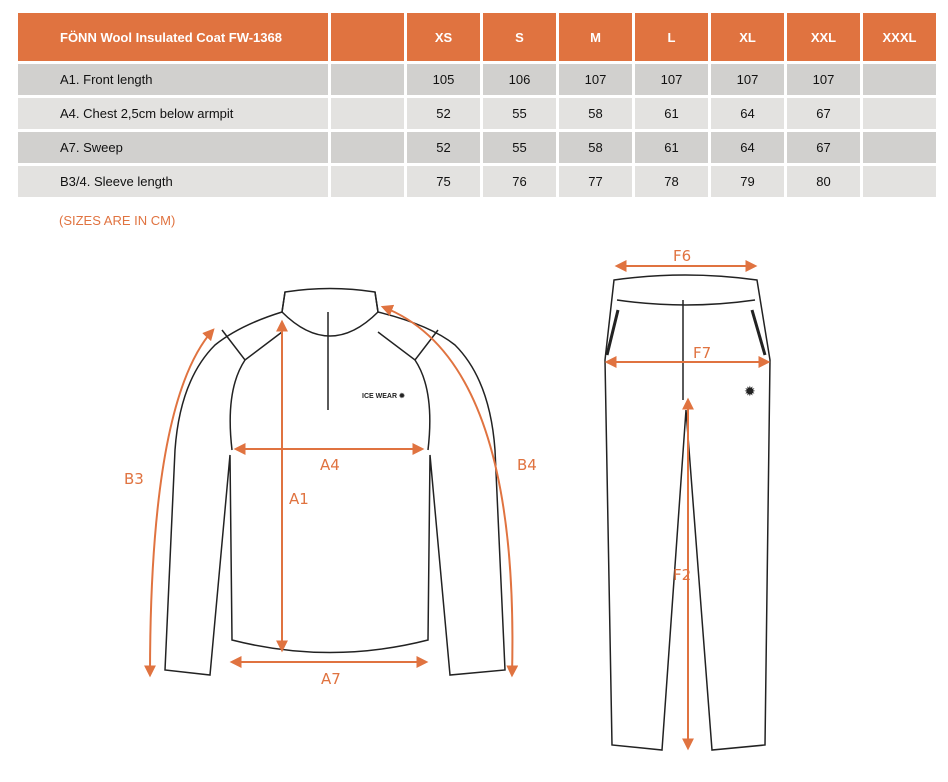 The height and width of the screenshot is (782, 948). What do you see at coordinates (330, 465) in the screenshot?
I see `label-a4: A4` at bounding box center [330, 465].